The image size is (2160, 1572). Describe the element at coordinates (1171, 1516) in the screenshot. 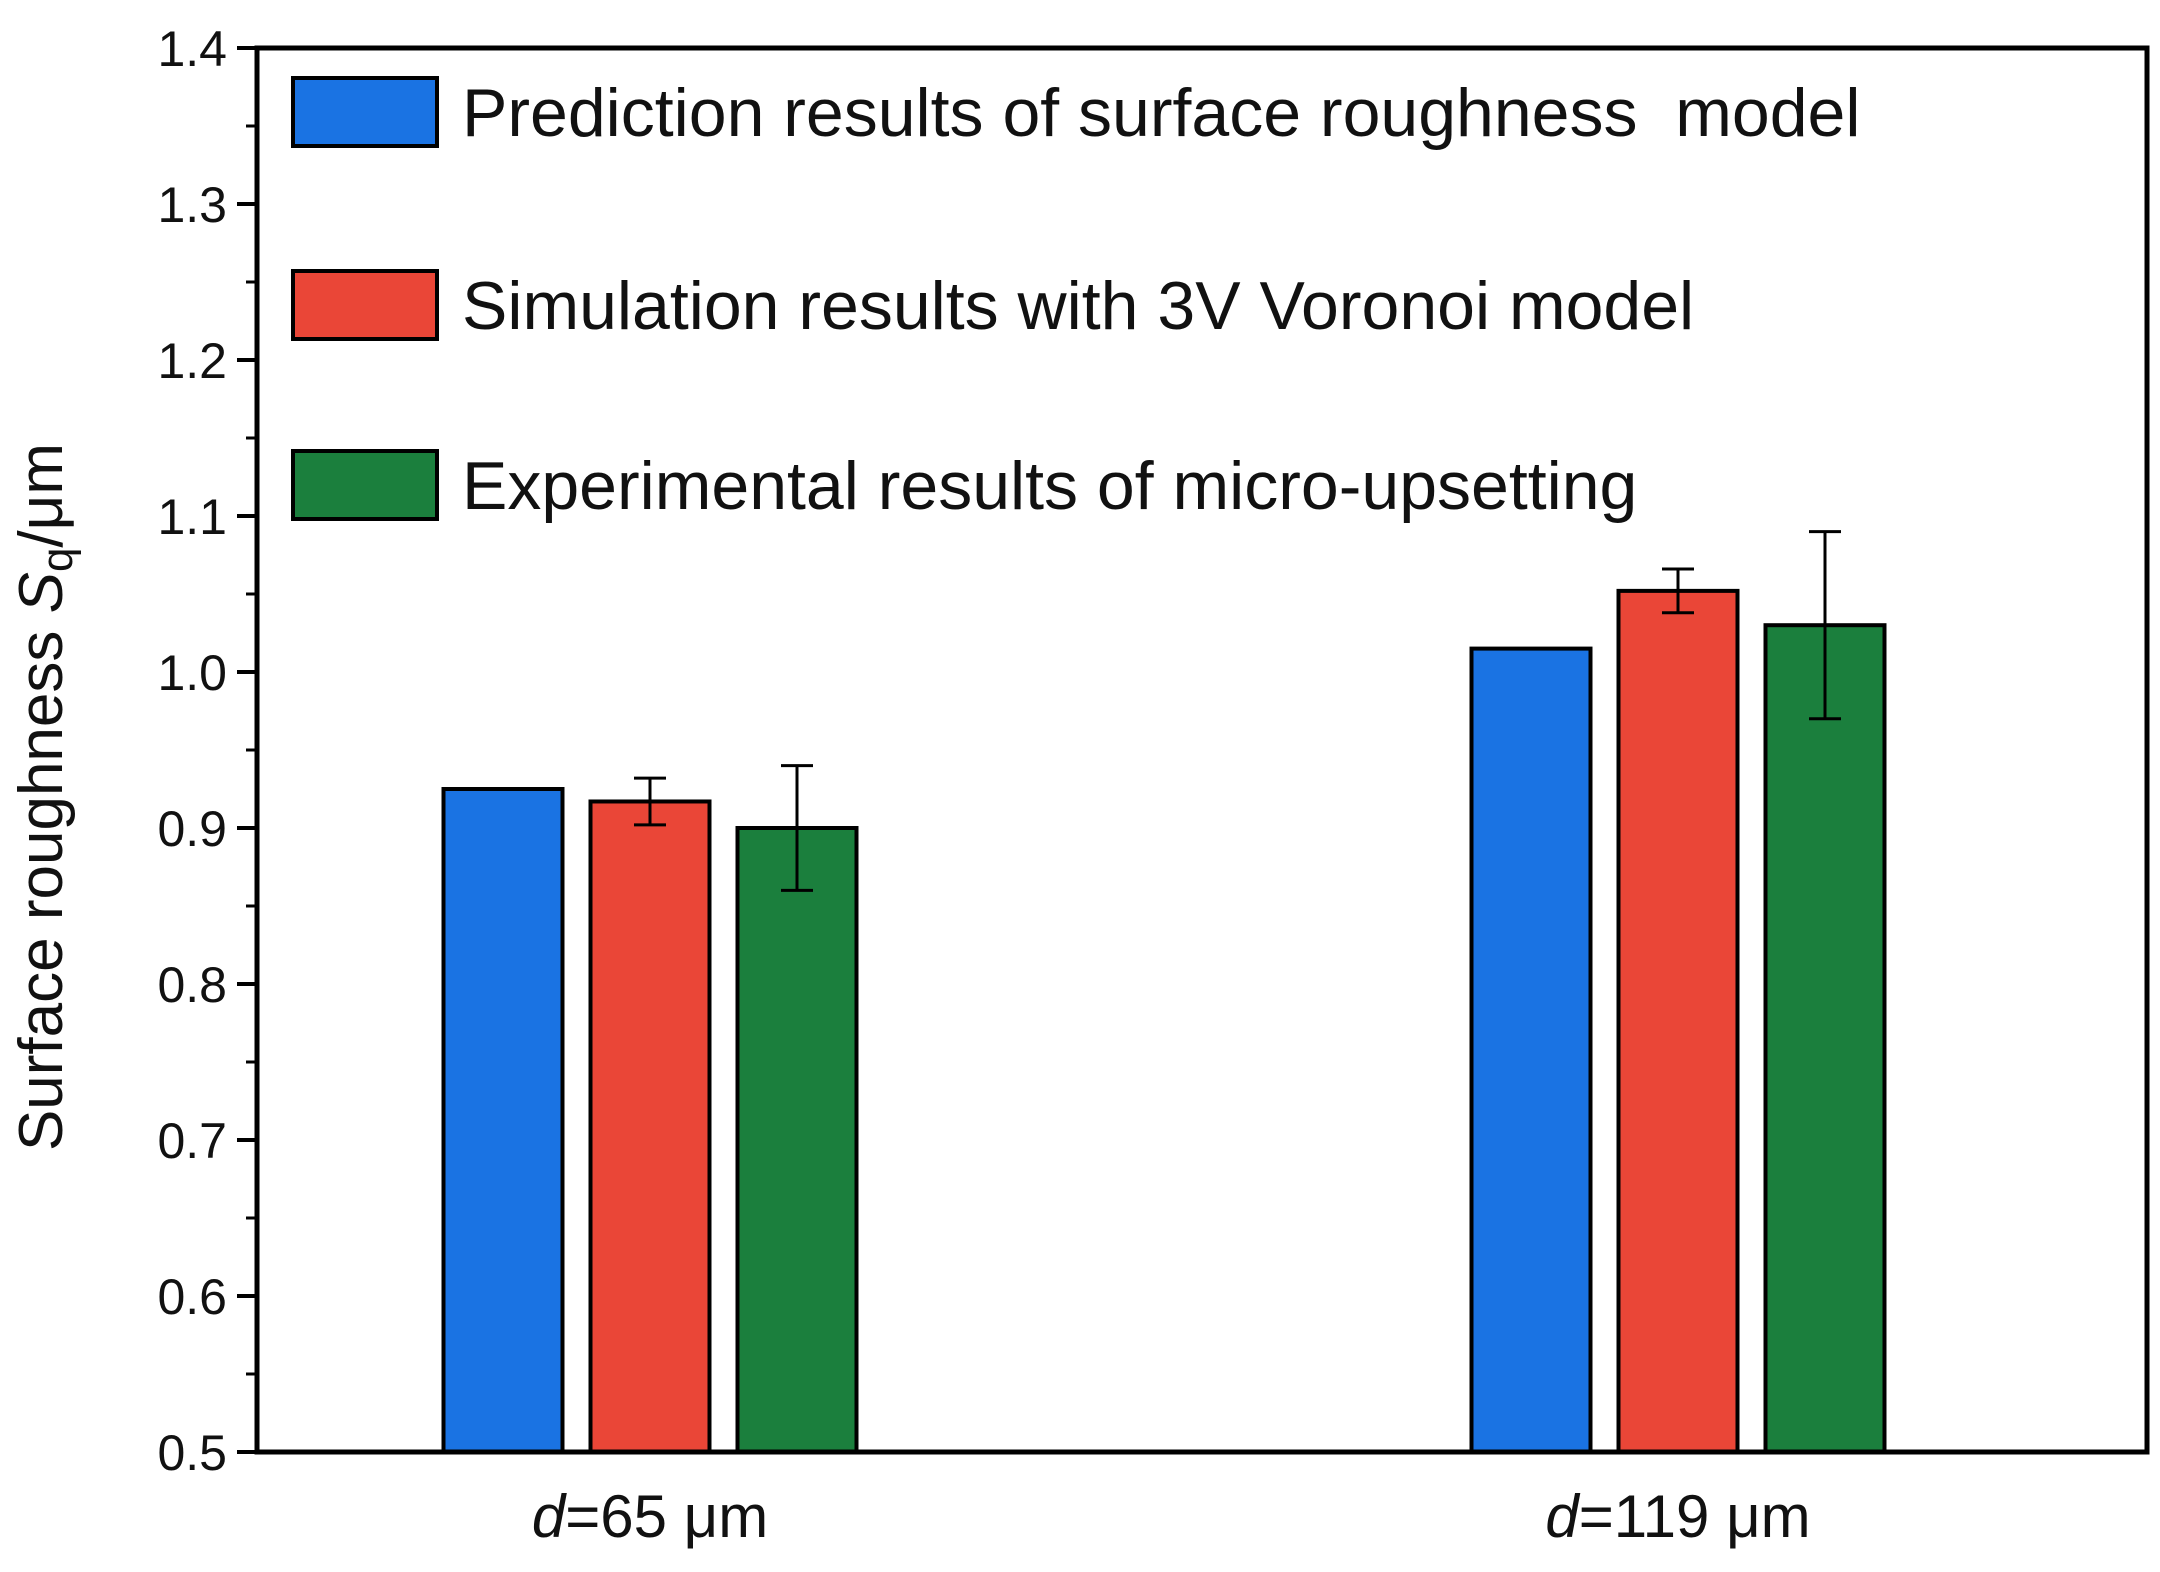

I see `x-axis: d=65 μm d=119 μm` at that location.